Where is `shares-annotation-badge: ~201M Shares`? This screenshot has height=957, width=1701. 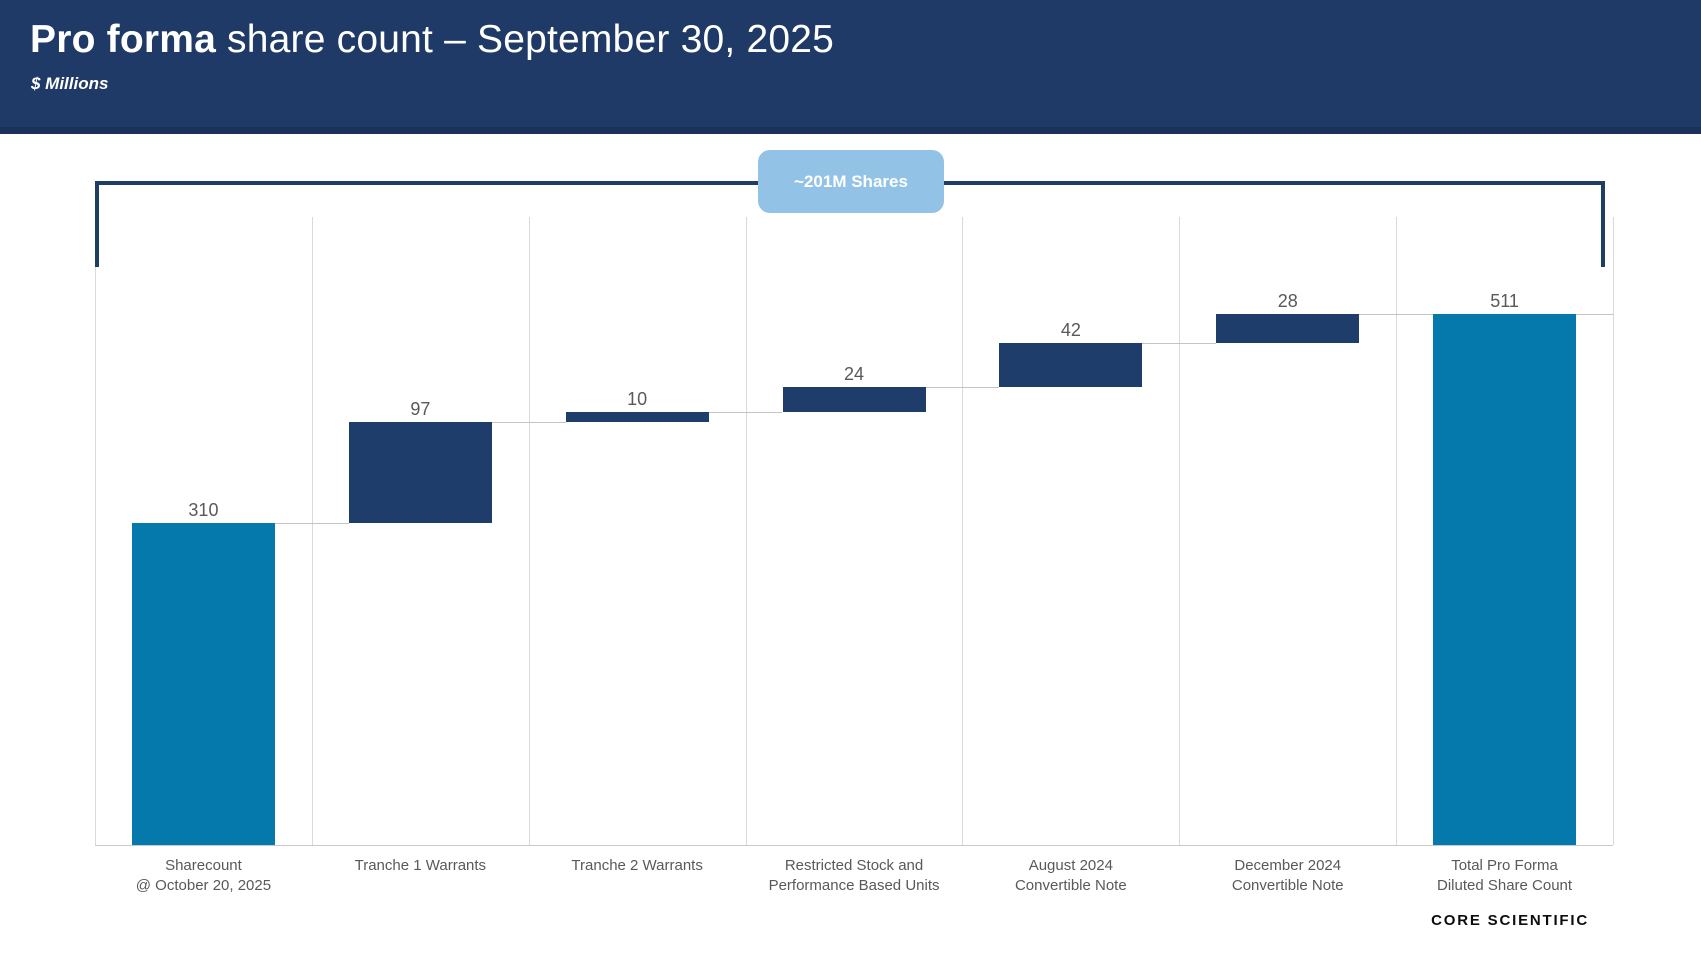 shares-annotation-badge: ~201M Shares is located at coordinates (851, 181).